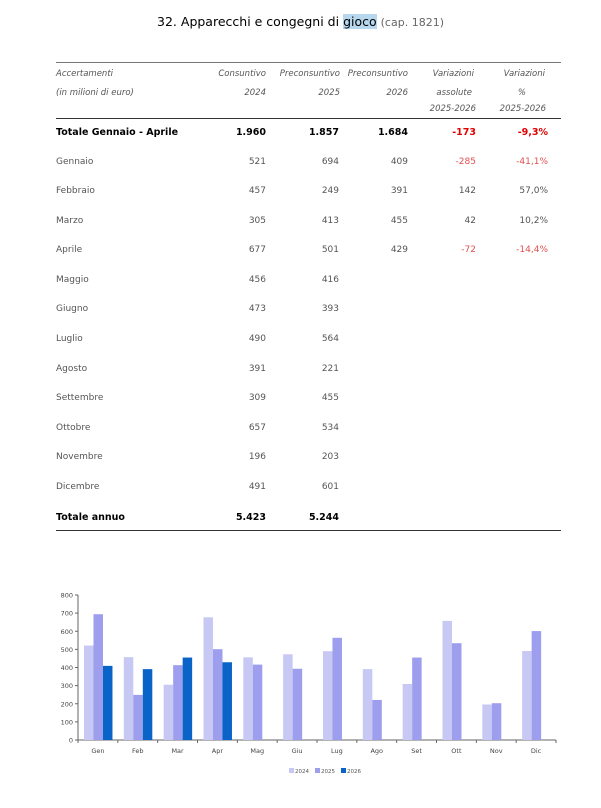  Describe the element at coordinates (536, 751) in the screenshot. I see `x-tick-label: Dic` at that location.